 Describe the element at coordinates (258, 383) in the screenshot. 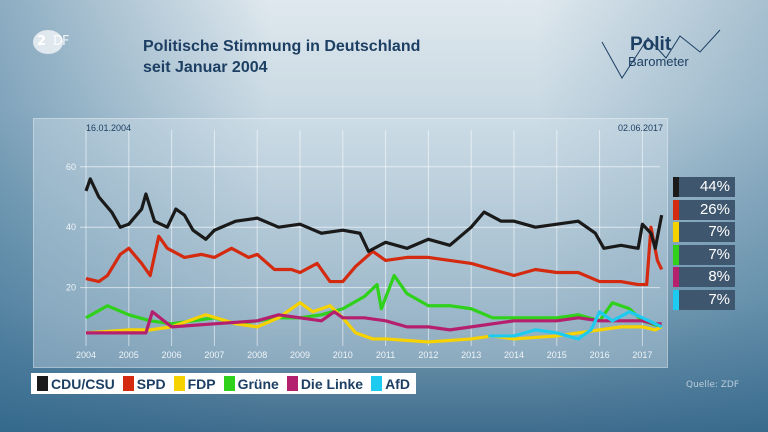

I see `legend-label: Grüne` at that location.